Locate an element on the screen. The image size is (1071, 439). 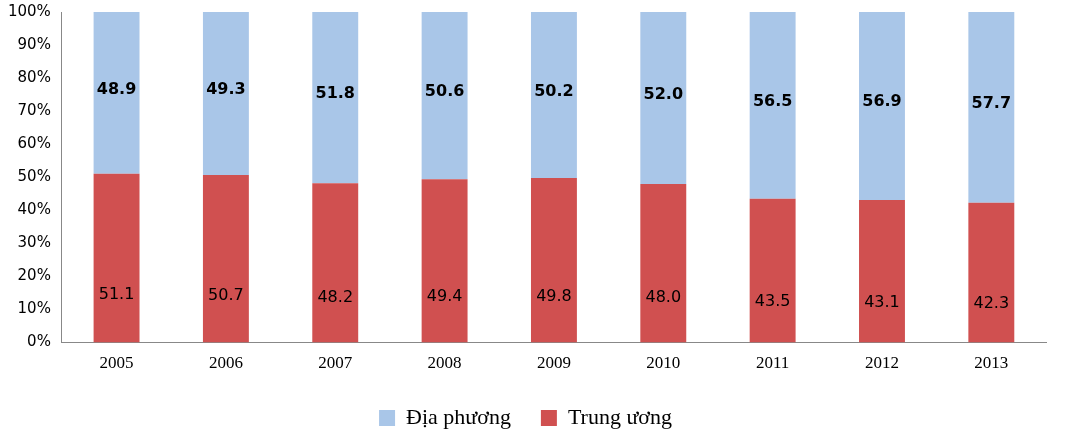
data-label: 51.8 is located at coordinates (335, 93).